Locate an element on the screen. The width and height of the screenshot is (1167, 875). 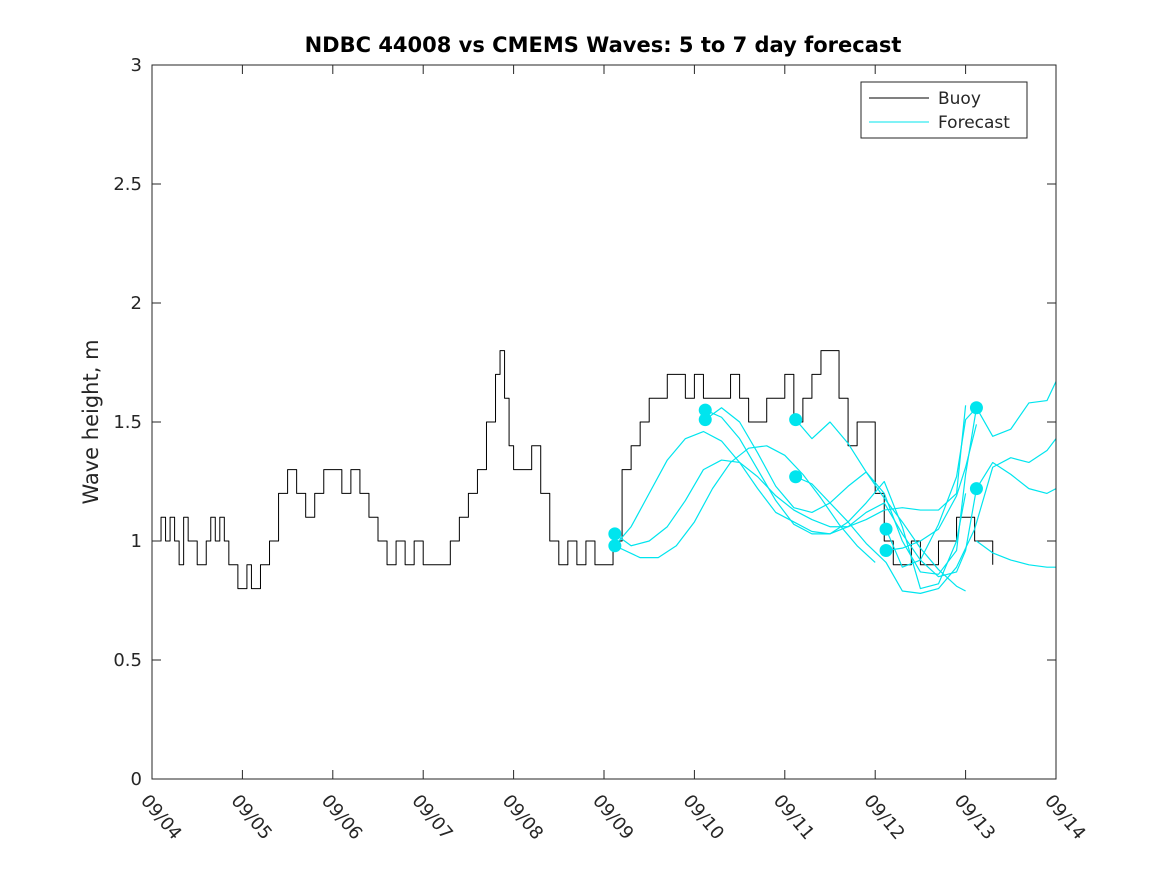
legend: Buoy Forecast is located at coordinates (944, 110).